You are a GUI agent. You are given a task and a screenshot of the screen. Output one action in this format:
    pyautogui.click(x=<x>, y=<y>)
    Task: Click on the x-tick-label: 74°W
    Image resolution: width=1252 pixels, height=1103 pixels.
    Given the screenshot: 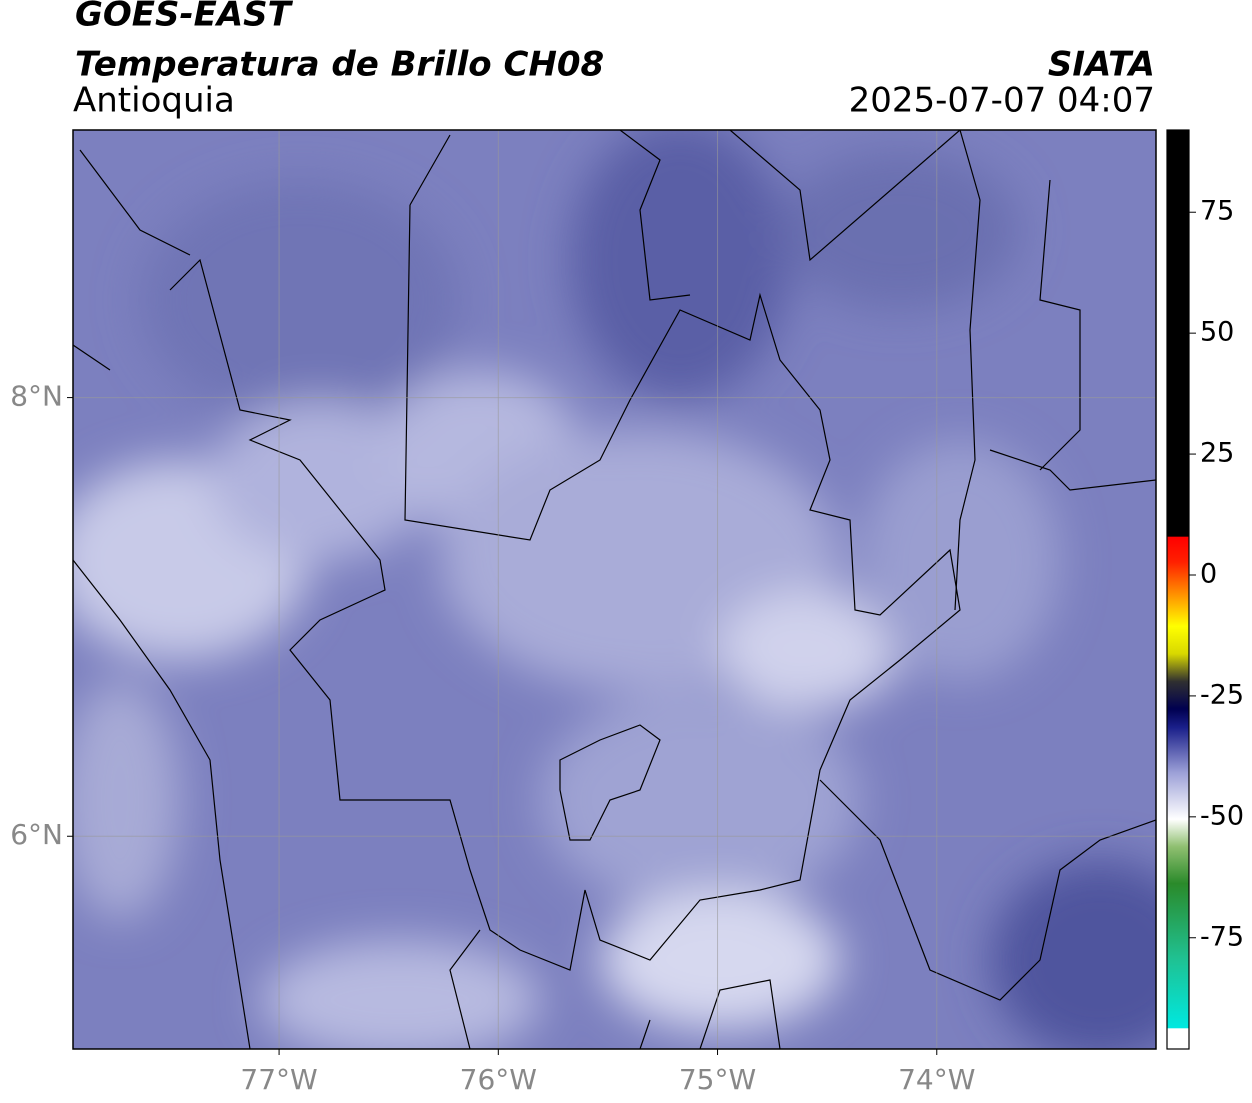 What is the action you would take?
    pyautogui.click(x=936, y=1079)
    